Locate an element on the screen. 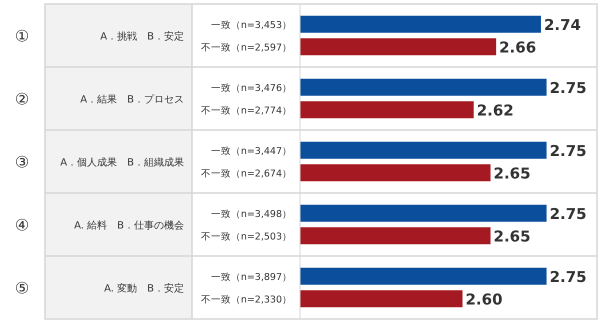 The width and height of the screenshot is (600, 321). y-tick-label: 一致（n=3,453） is located at coordinates (251, 25).